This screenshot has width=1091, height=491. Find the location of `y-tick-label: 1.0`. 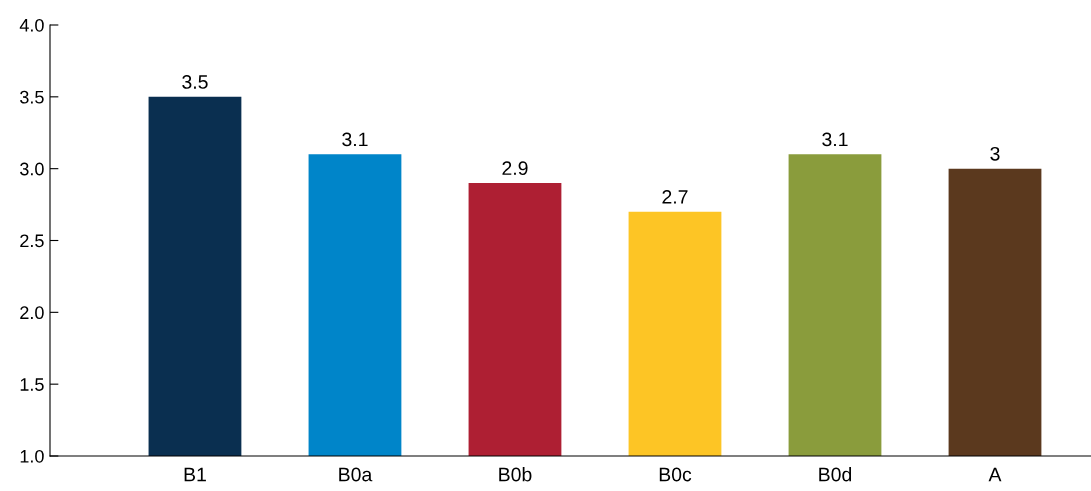

y-tick-label: 1.0 is located at coordinates (32, 456).